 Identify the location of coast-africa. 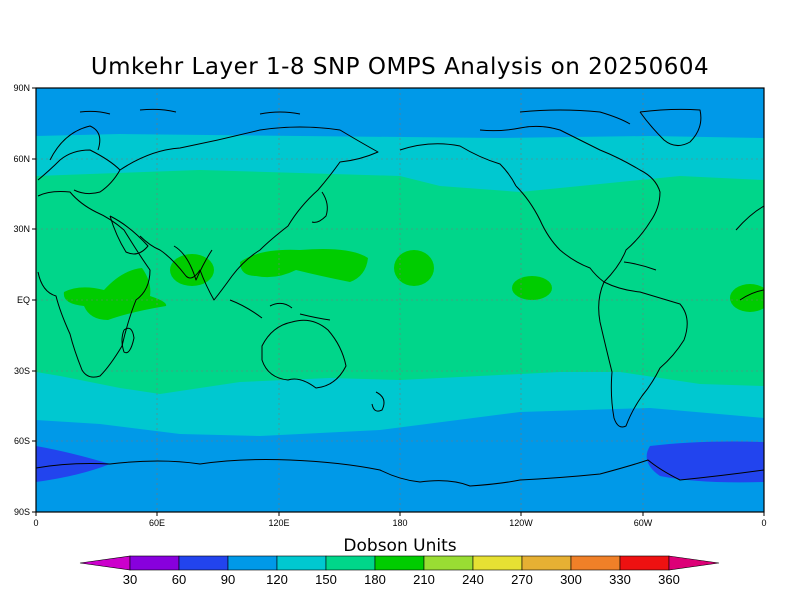
(94, 284).